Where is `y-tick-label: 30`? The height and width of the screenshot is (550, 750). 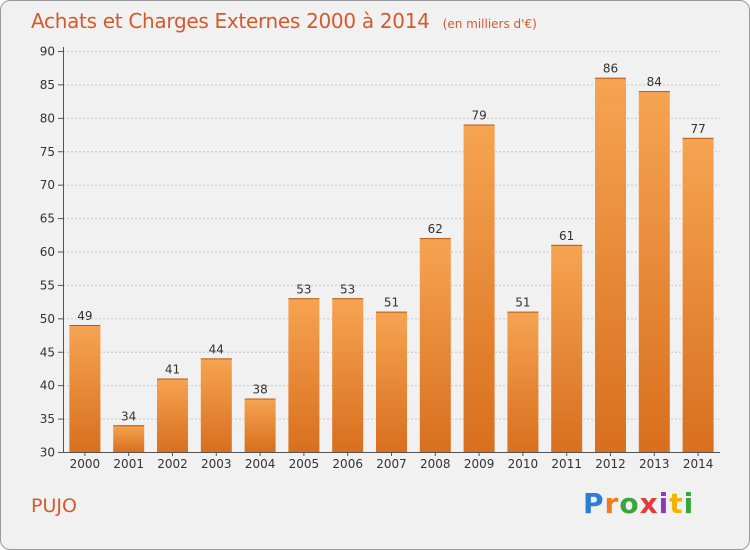
y-tick-label: 30 is located at coordinates (47, 453).